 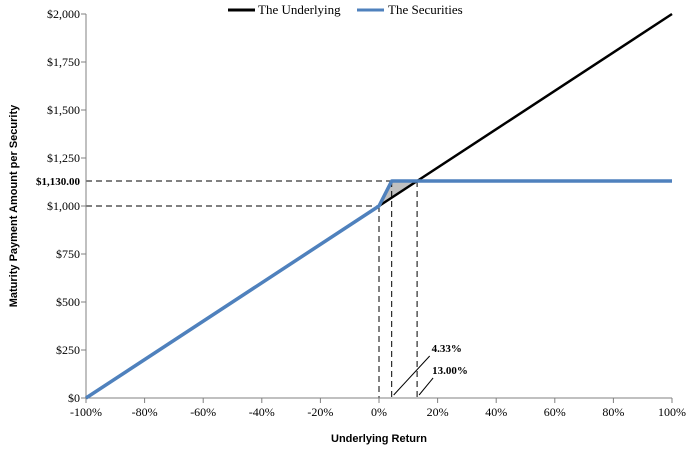 I want to click on y-axis-title: Maturity Payment Amount per Security, so click(x=14, y=205).